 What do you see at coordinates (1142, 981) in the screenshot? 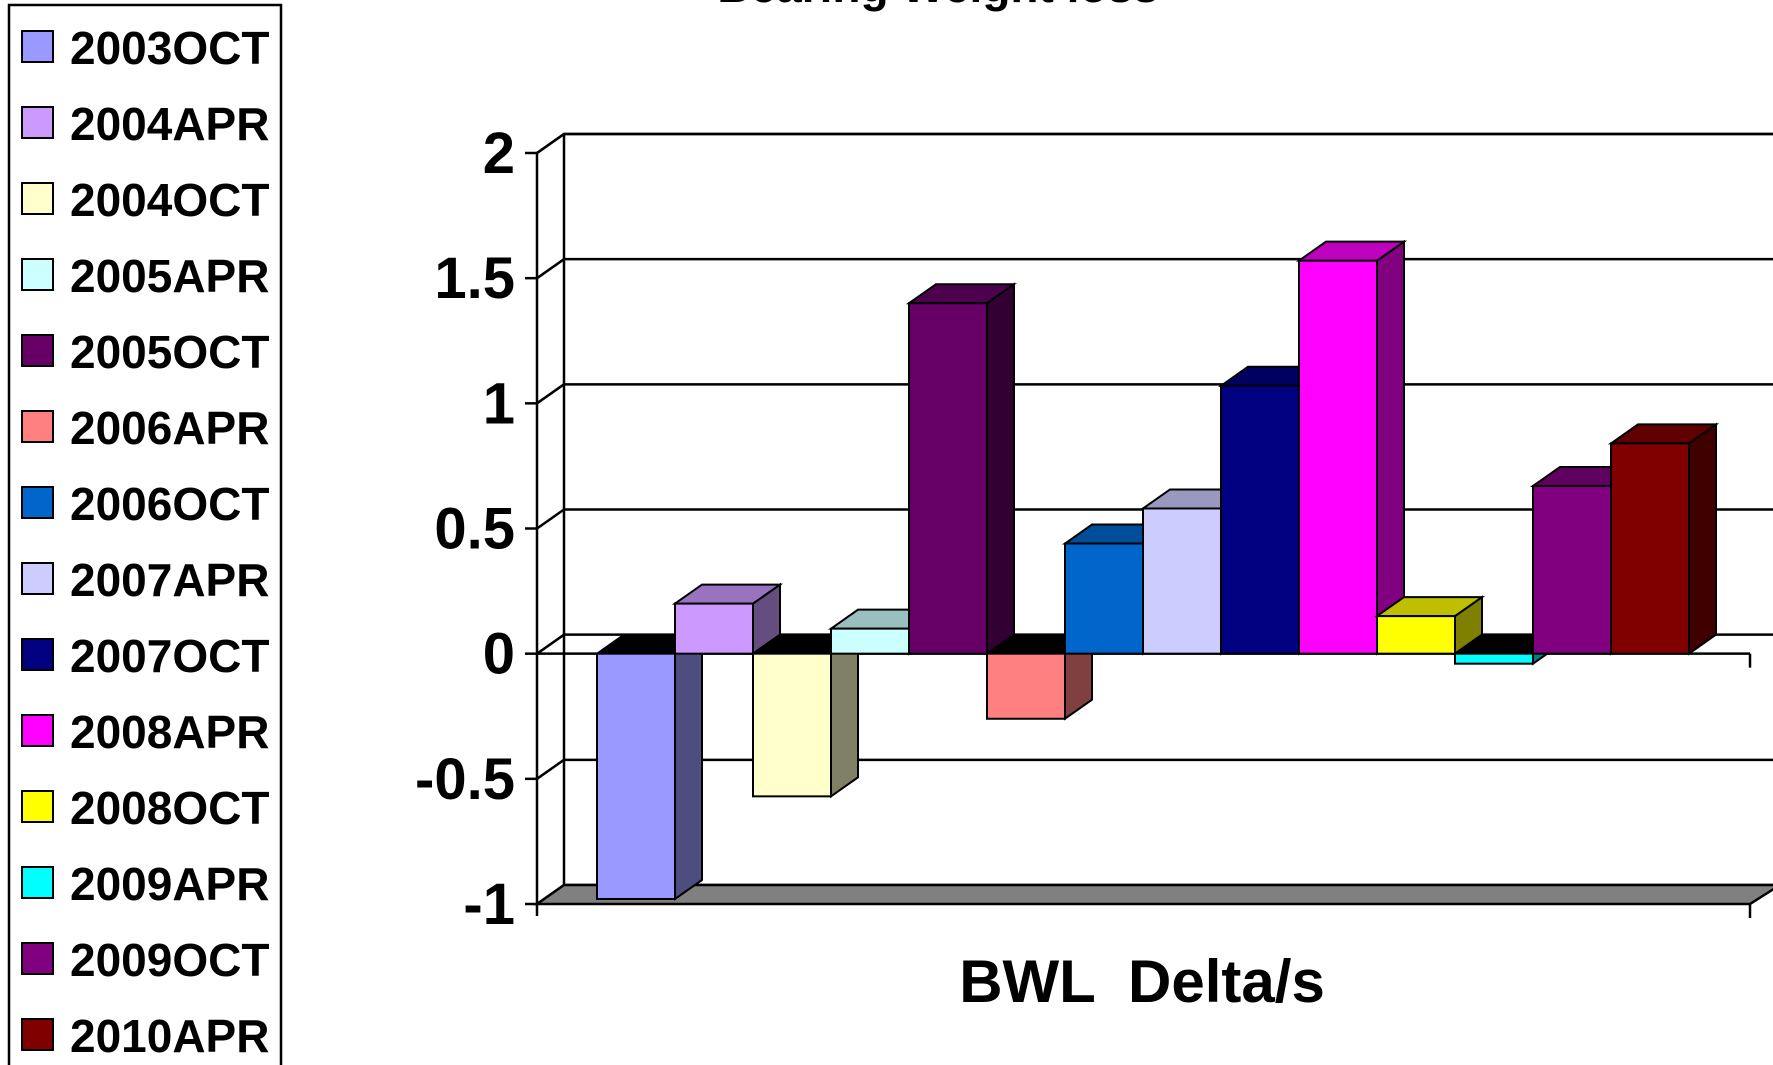
I see `x-axis-label: BWL Delta/s` at bounding box center [1142, 981].